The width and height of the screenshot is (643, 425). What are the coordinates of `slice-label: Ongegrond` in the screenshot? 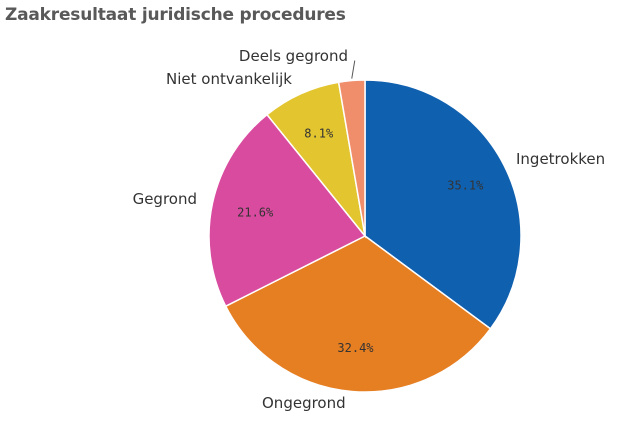 It's located at (304, 403).